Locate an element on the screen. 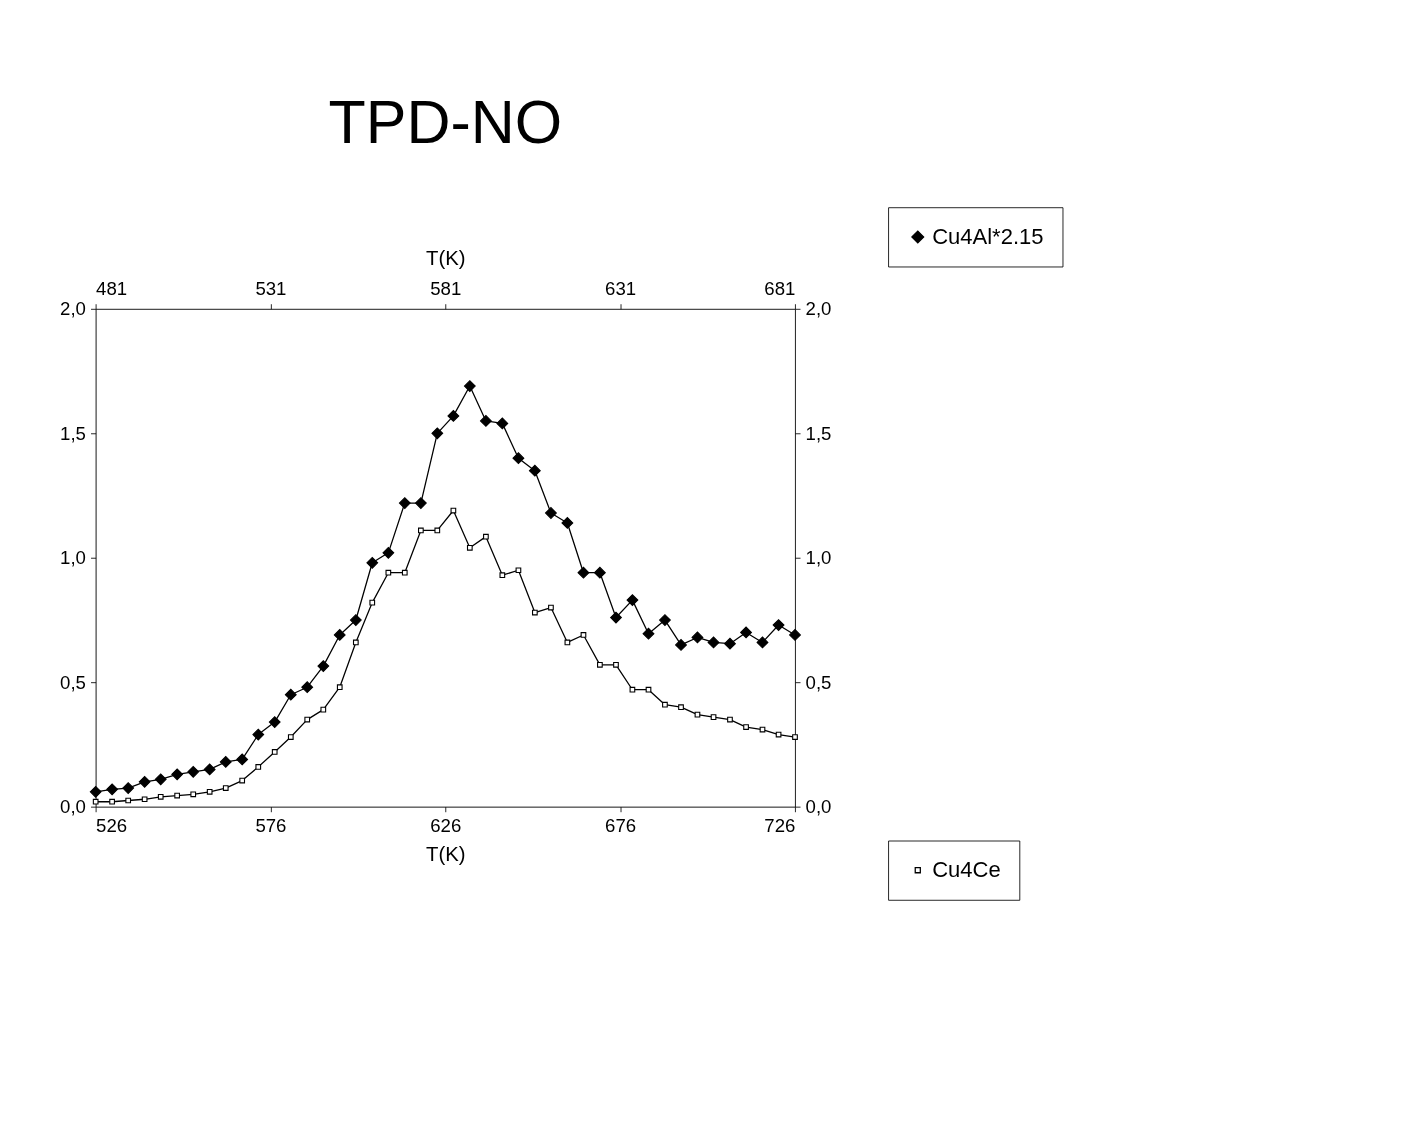 Image resolution: width=1419 pixels, height=1141 pixels. x2-tick-label: 581 is located at coordinates (446, 288).